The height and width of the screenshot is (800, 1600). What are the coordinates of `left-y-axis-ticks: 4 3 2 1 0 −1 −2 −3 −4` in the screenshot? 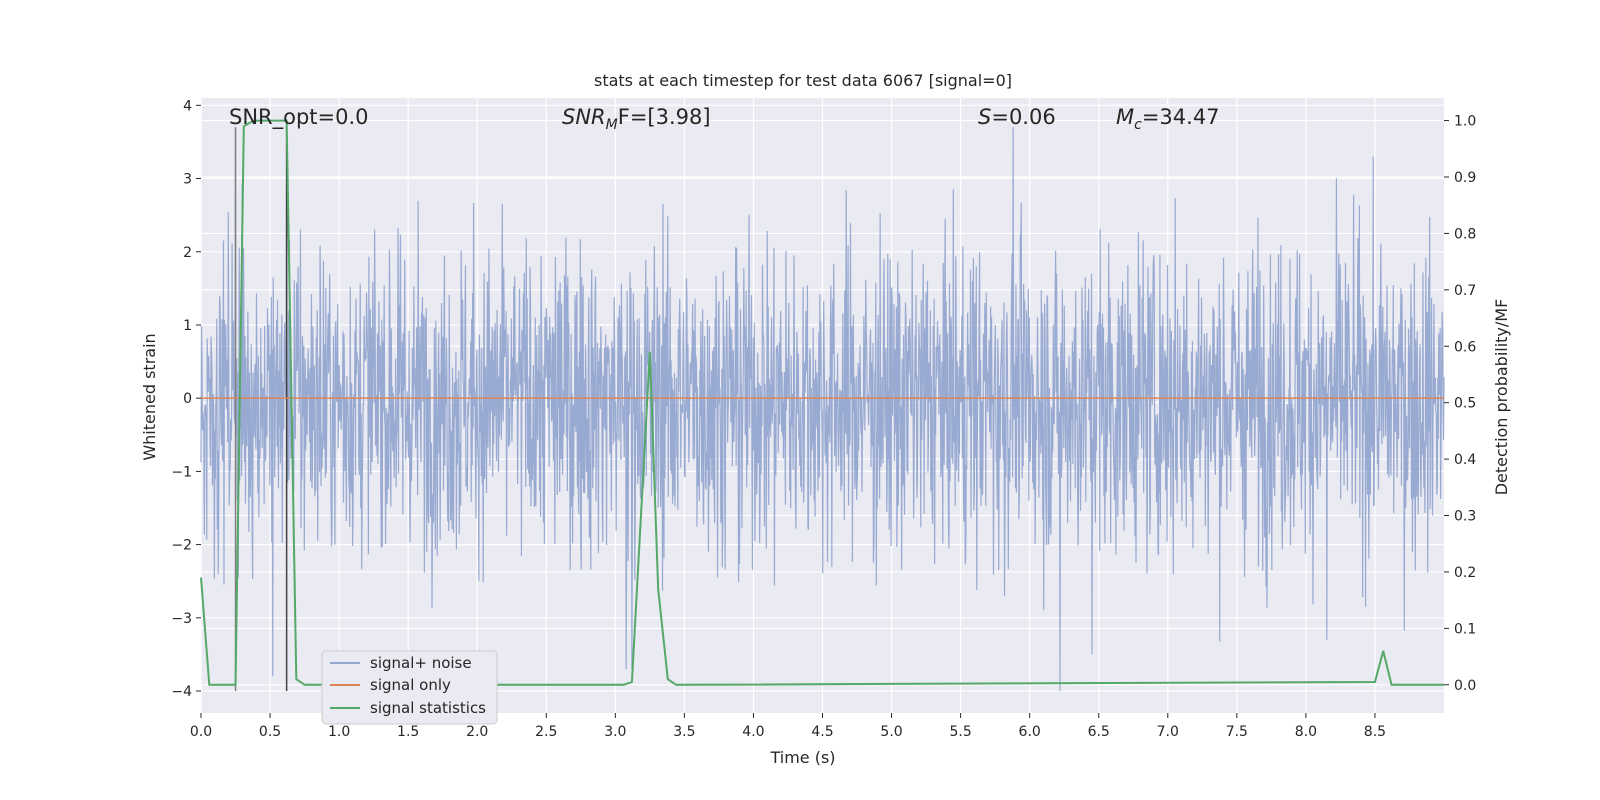 It's located at (186, 399).